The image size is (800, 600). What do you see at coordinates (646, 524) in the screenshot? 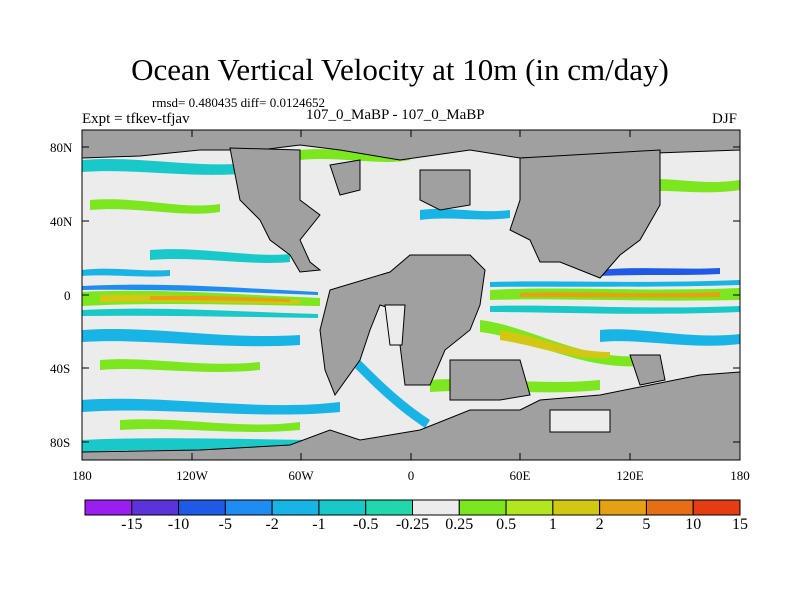
I see `colorbar-label: 5` at bounding box center [646, 524].